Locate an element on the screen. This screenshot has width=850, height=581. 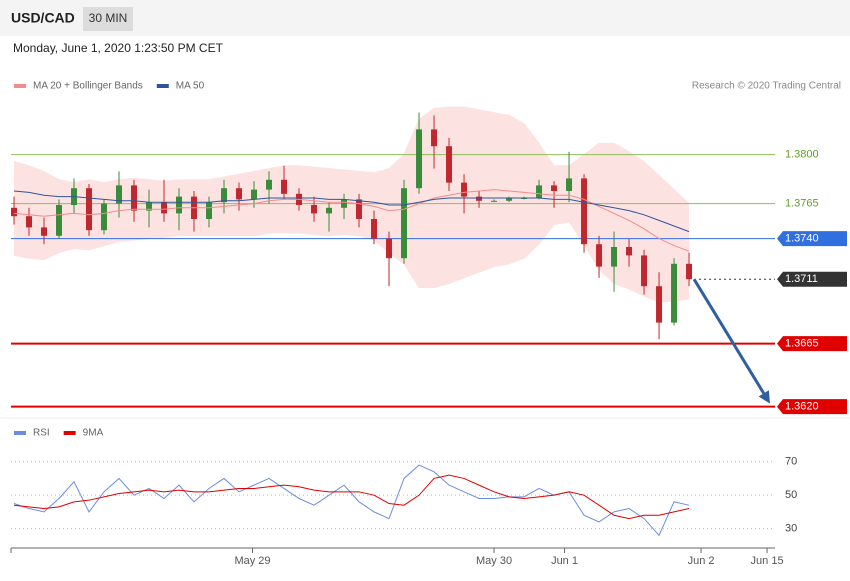
x-tick-label: May 30 is located at coordinates (494, 561).